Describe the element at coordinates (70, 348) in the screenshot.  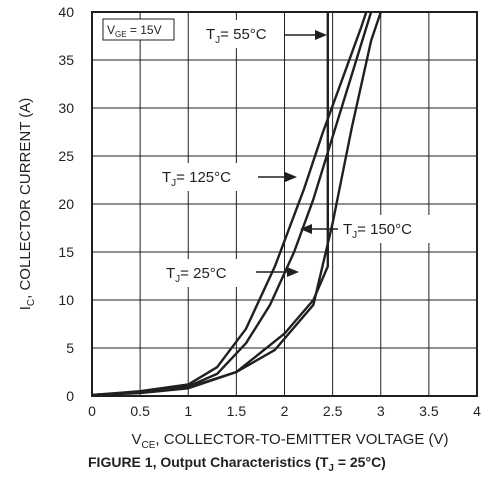
I see `y-tick-label: 5` at that location.